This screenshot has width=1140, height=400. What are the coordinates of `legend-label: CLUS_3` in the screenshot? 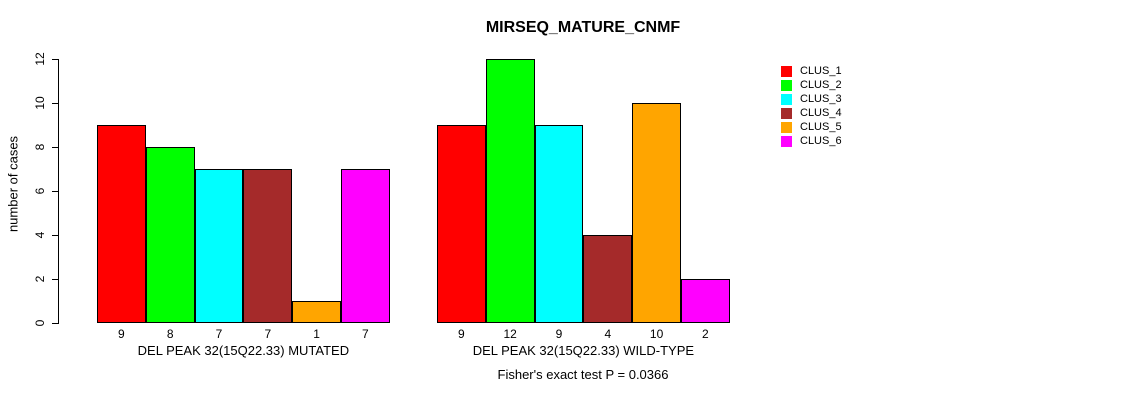 It's located at (821, 99).